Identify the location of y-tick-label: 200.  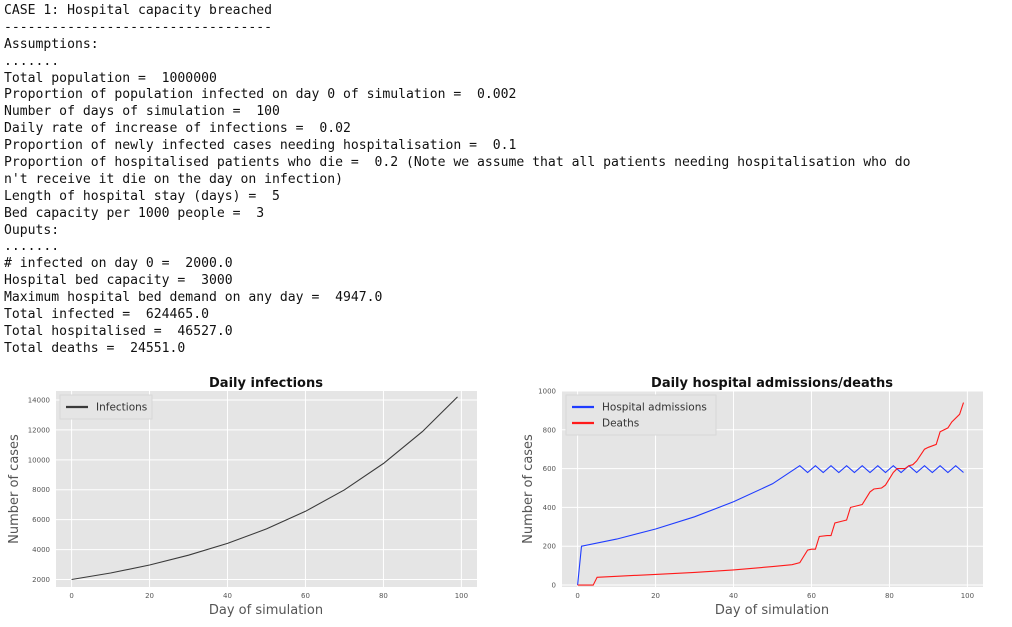
(549, 547).